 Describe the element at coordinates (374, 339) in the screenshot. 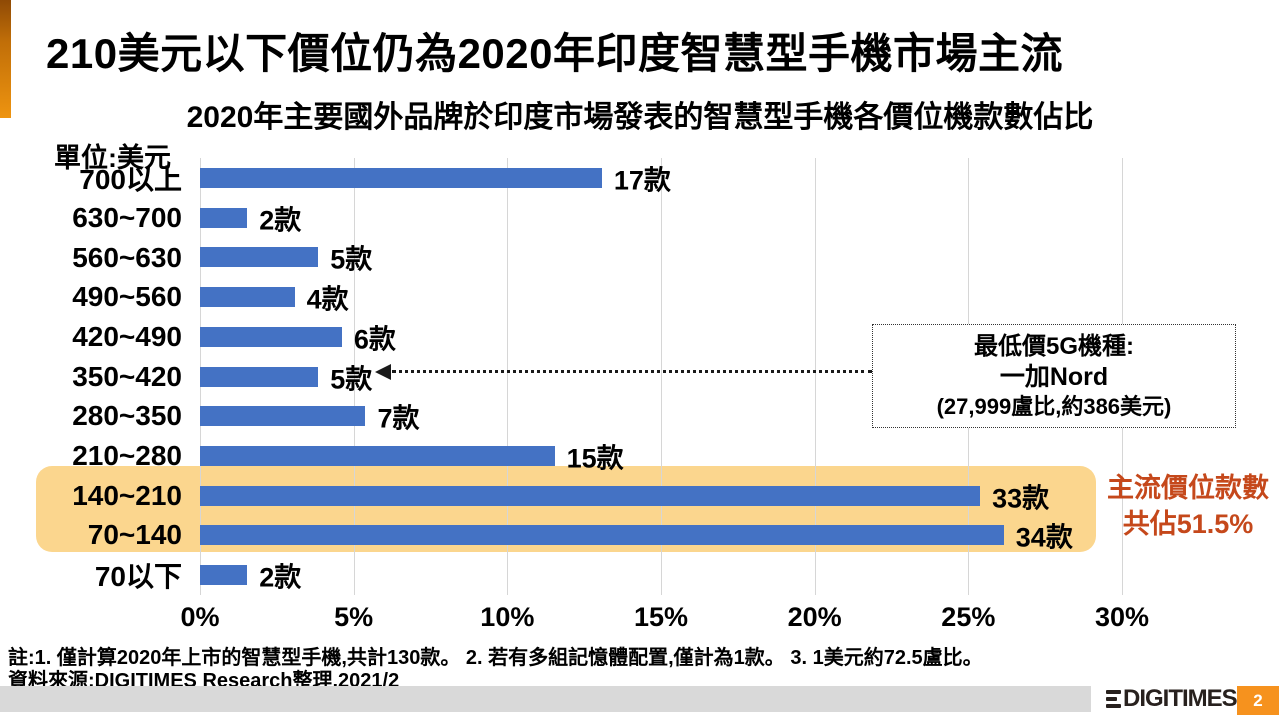

I see `bar-value-label: 6款` at that location.